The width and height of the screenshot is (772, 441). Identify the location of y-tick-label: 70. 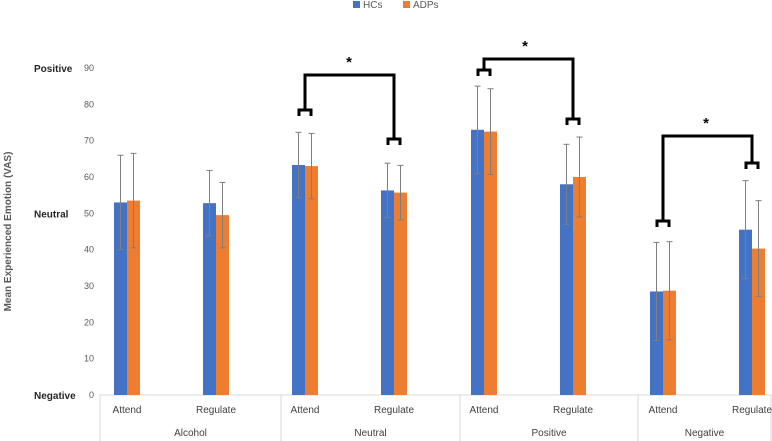
(89, 141).